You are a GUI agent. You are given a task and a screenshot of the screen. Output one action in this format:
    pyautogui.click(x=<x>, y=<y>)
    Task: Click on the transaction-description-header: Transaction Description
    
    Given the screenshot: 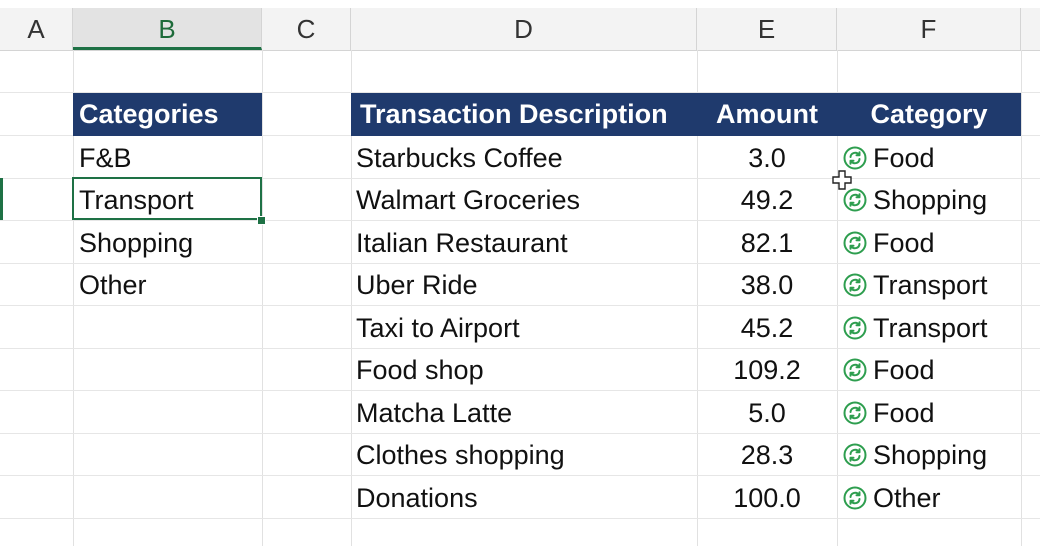 What is the action you would take?
    pyautogui.click(x=524, y=114)
    